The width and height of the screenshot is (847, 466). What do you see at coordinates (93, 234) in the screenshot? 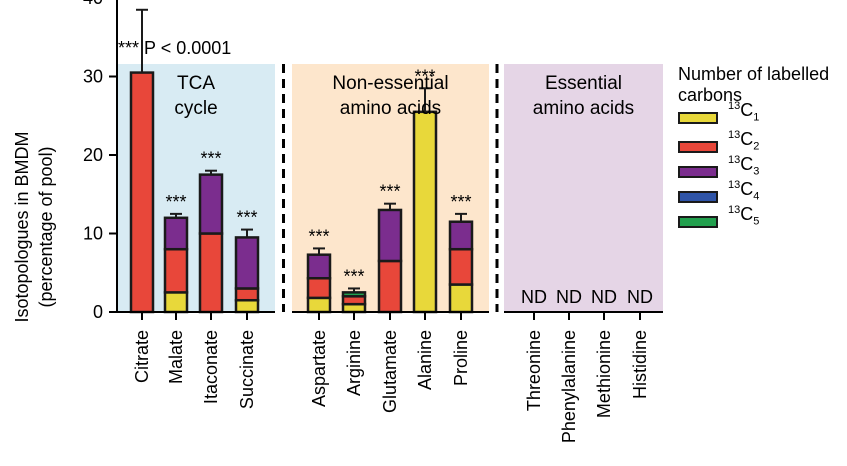
I see `y-tick-label: 10` at bounding box center [93, 234].